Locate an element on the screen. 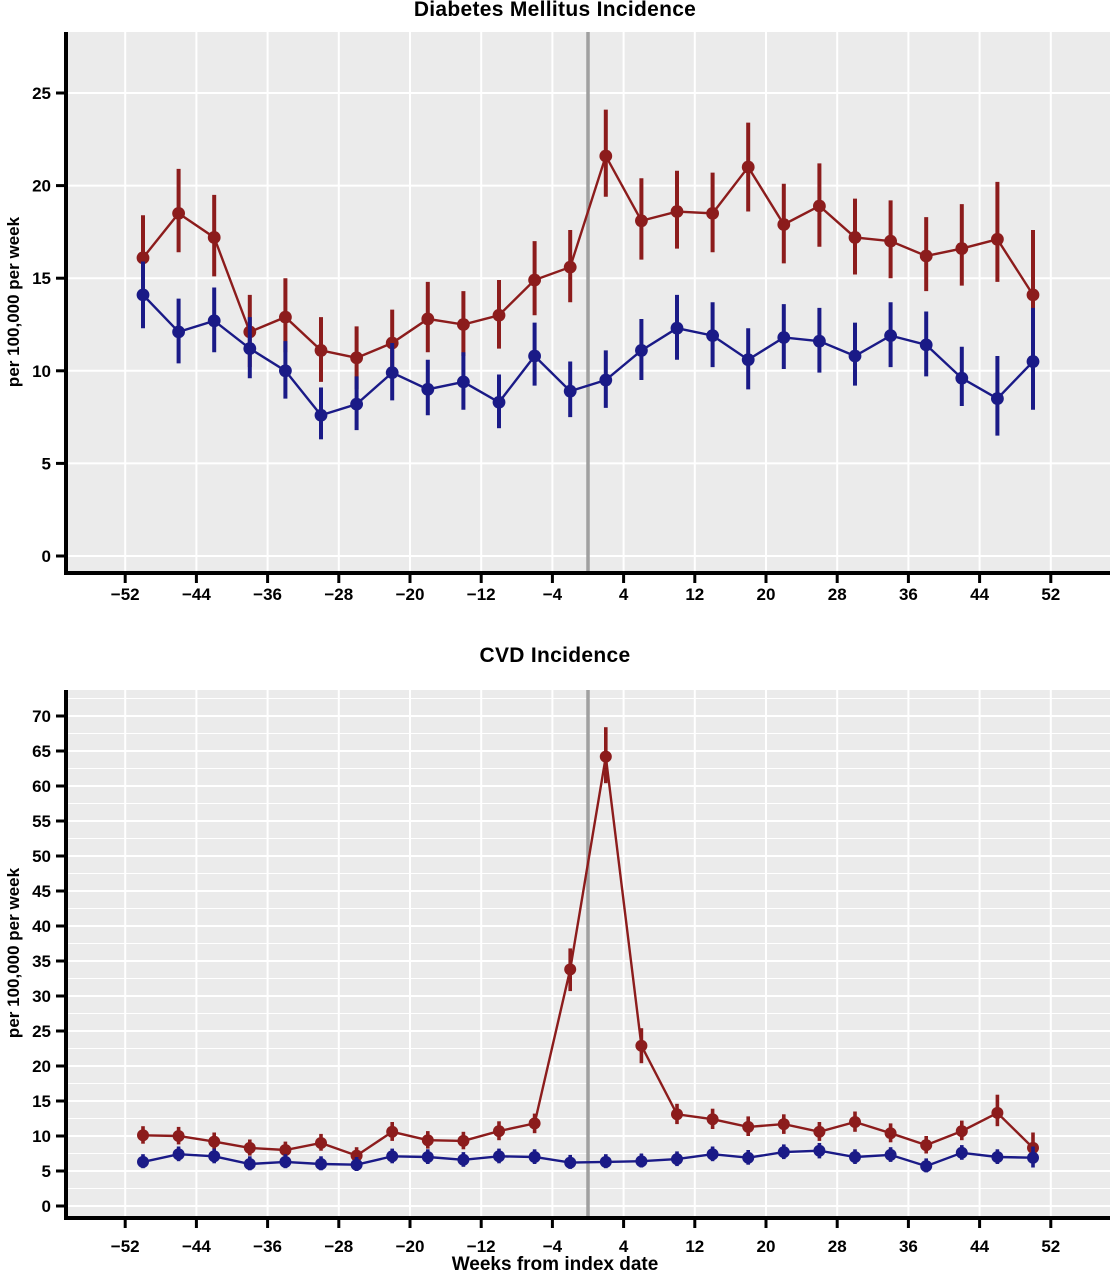 This screenshot has width=1110, height=1280. x-tick-label: −28 is located at coordinates (338, 1246).